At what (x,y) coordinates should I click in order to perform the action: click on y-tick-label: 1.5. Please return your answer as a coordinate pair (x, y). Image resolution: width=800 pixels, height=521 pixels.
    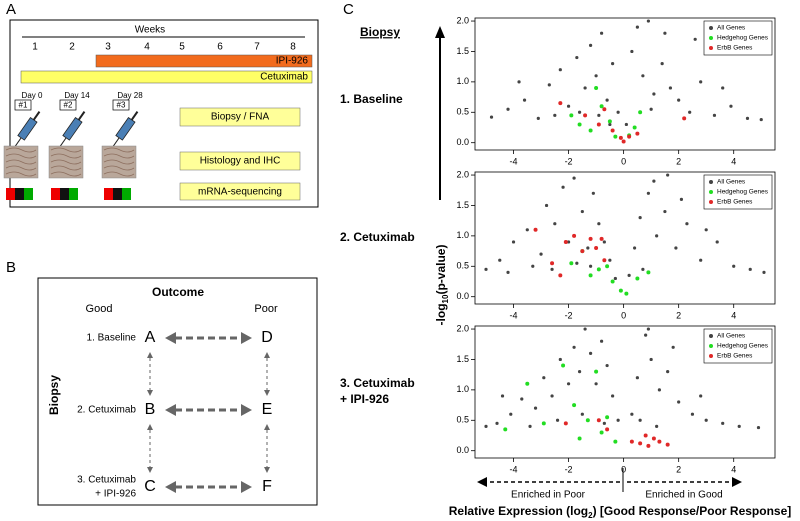
    Looking at the image, I should click on (462, 205).